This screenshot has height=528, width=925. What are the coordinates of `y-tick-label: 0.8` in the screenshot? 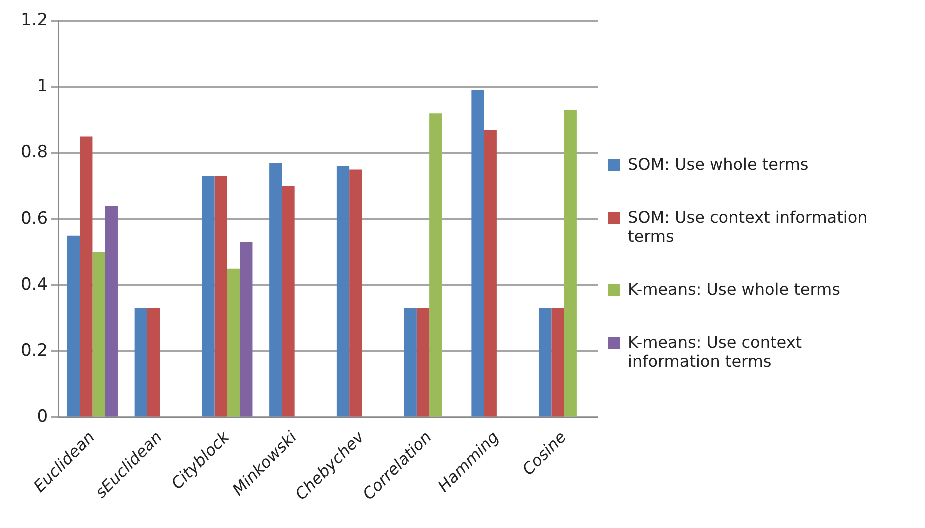 It's located at (34, 152).